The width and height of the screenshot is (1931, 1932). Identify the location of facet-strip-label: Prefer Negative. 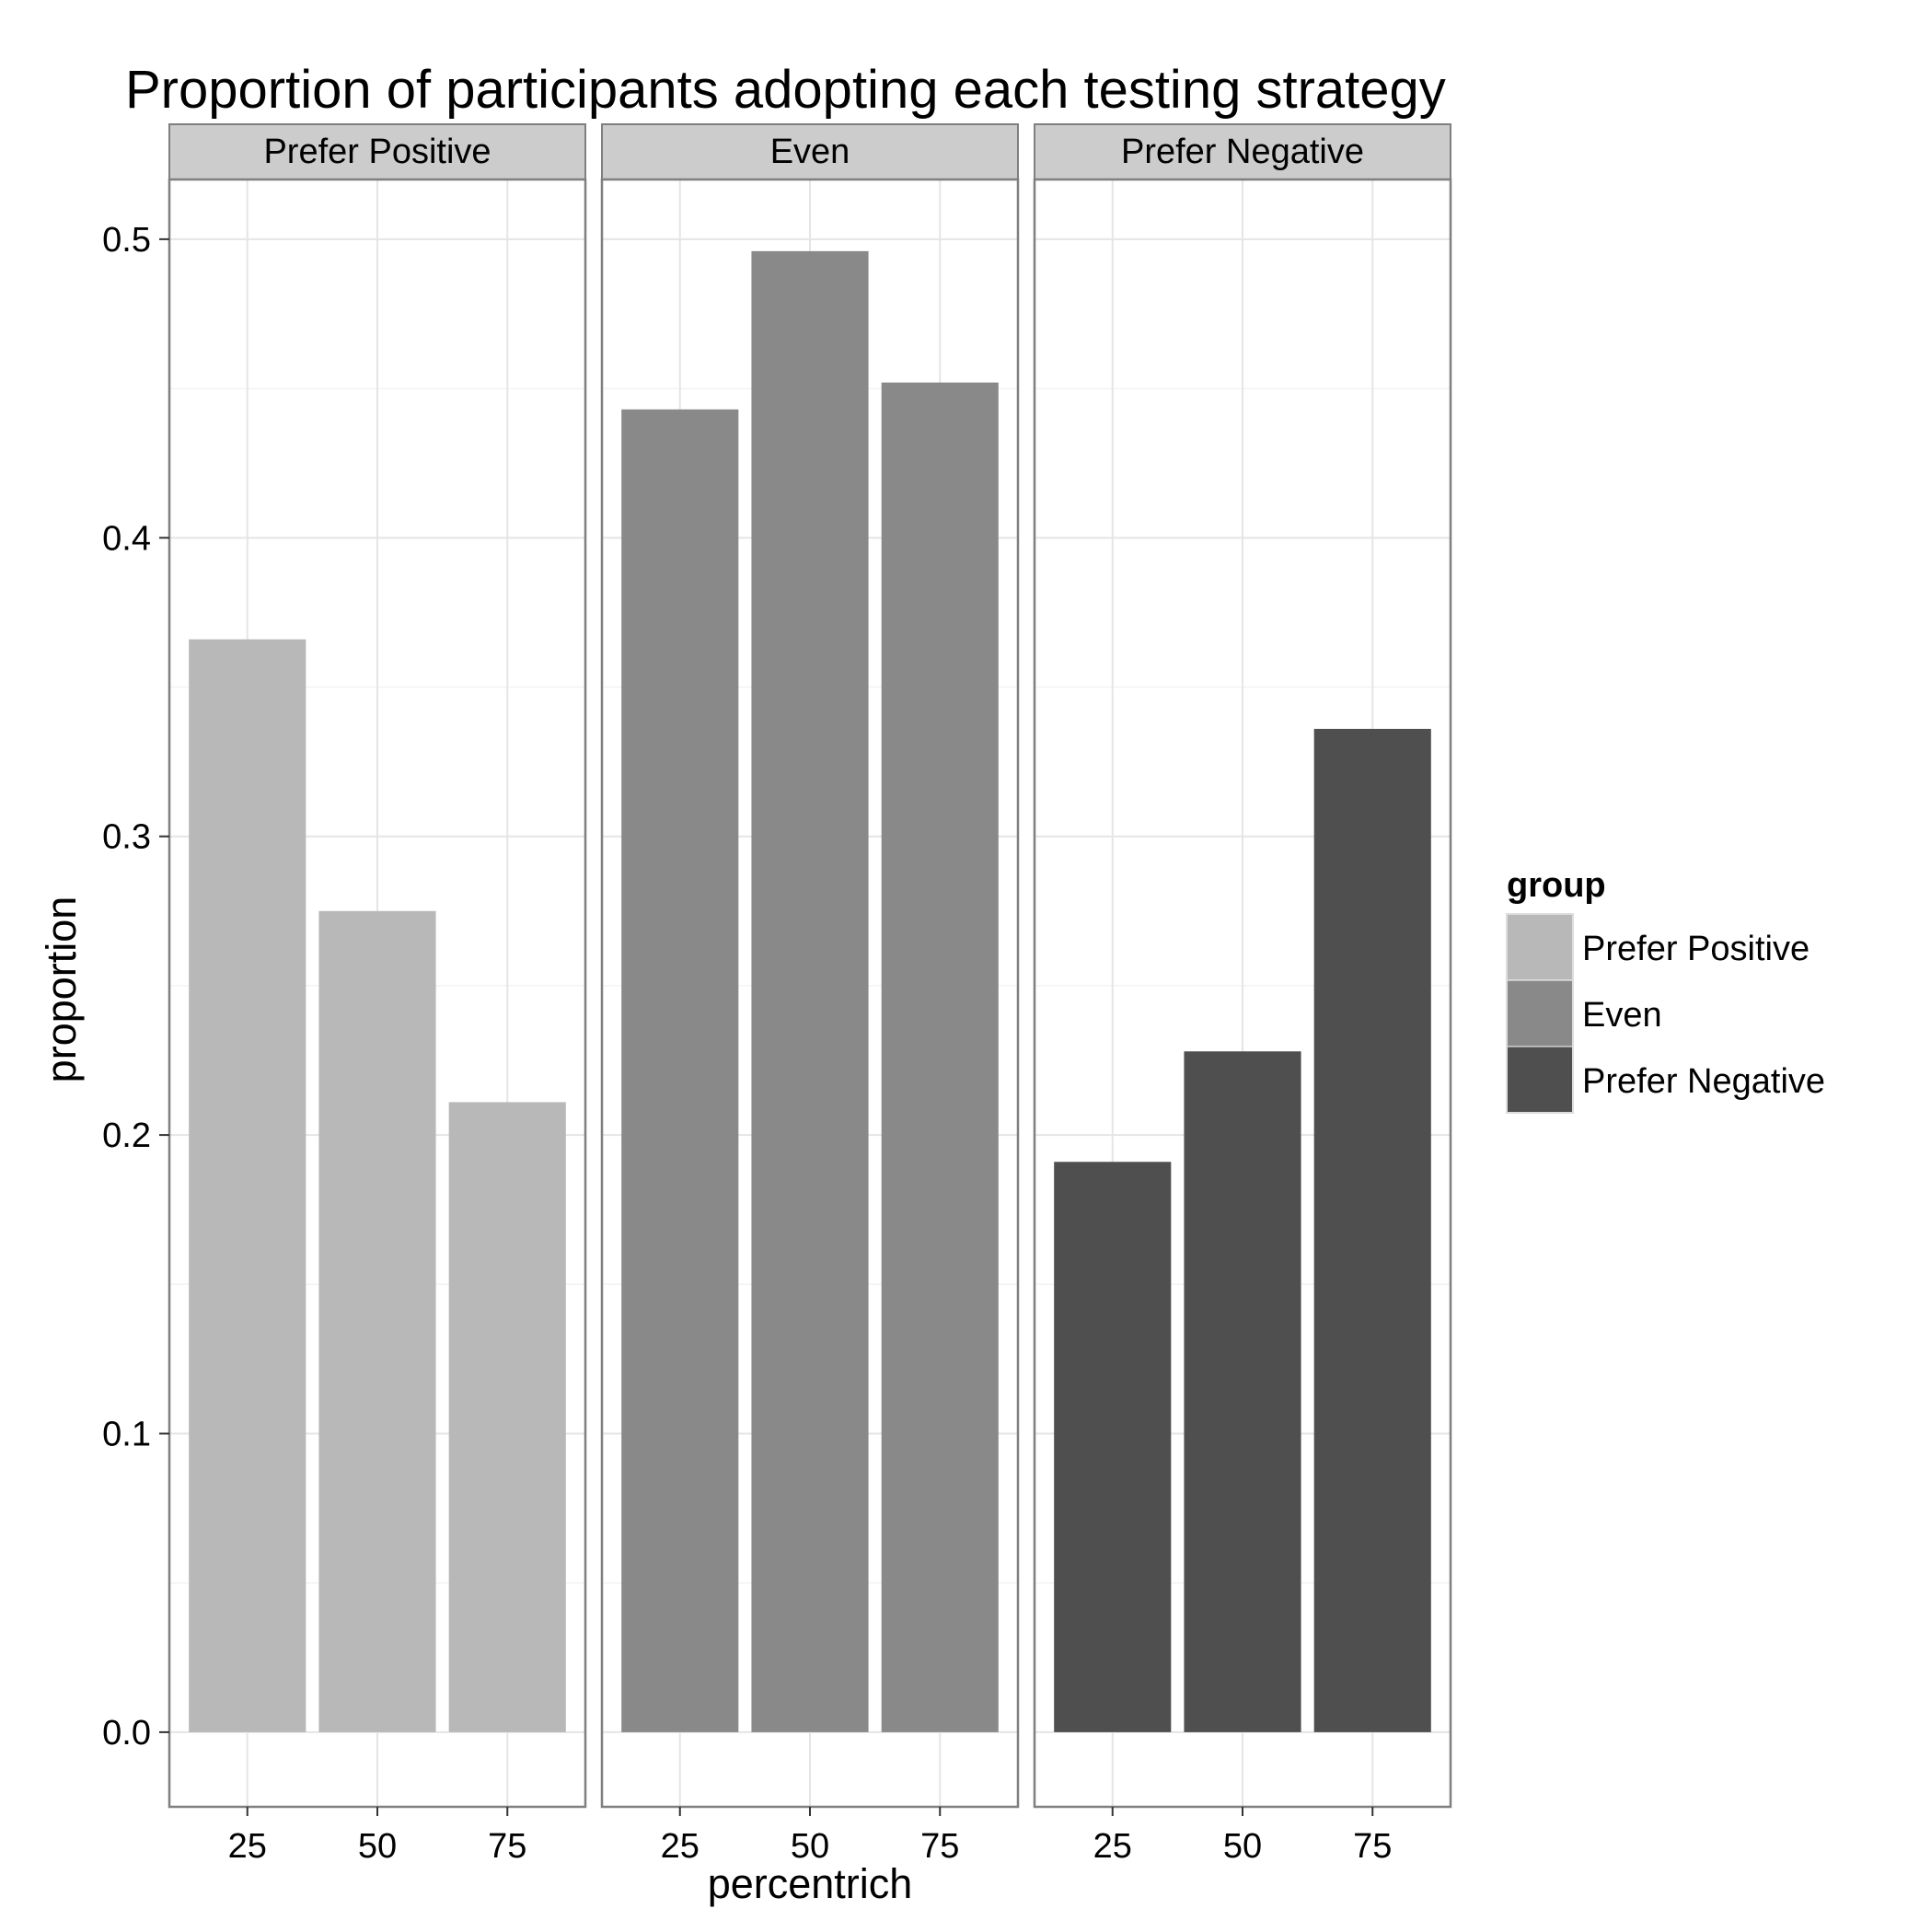
(1242, 152).